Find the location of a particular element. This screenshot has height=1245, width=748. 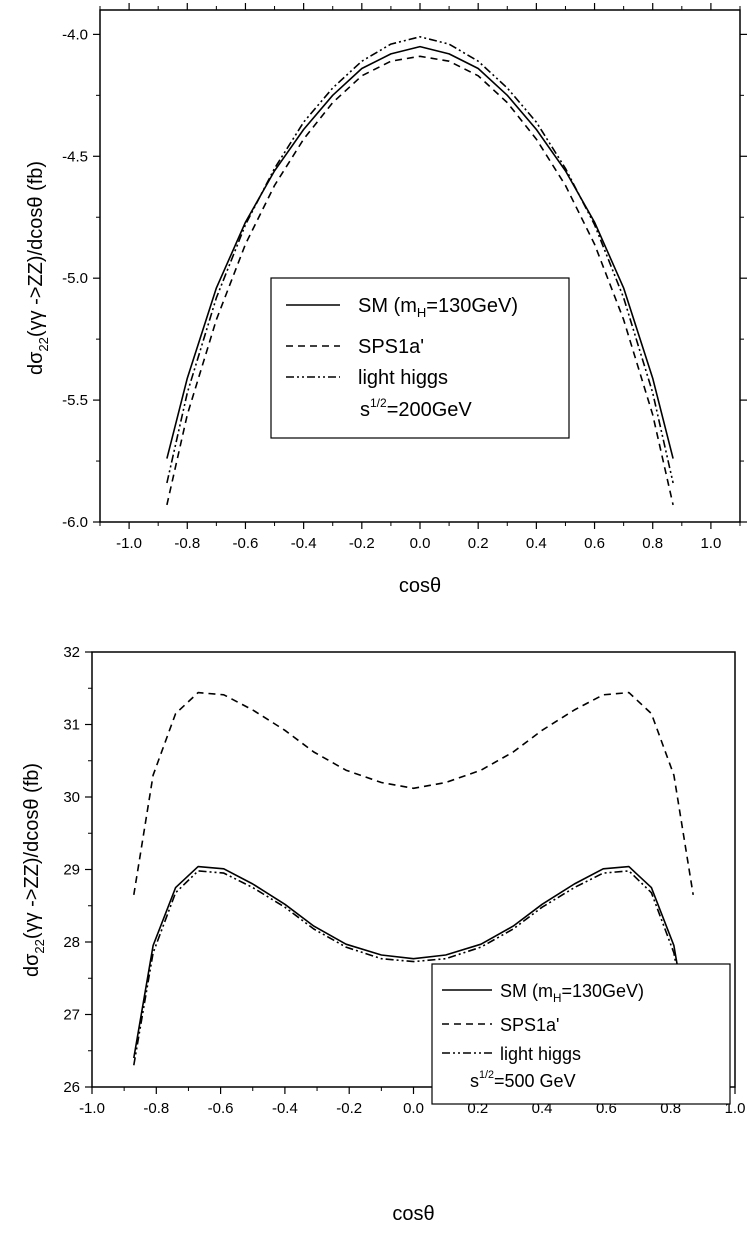

legend-energy-note: s1/2=500 GeV is located at coordinates (523, 1080).